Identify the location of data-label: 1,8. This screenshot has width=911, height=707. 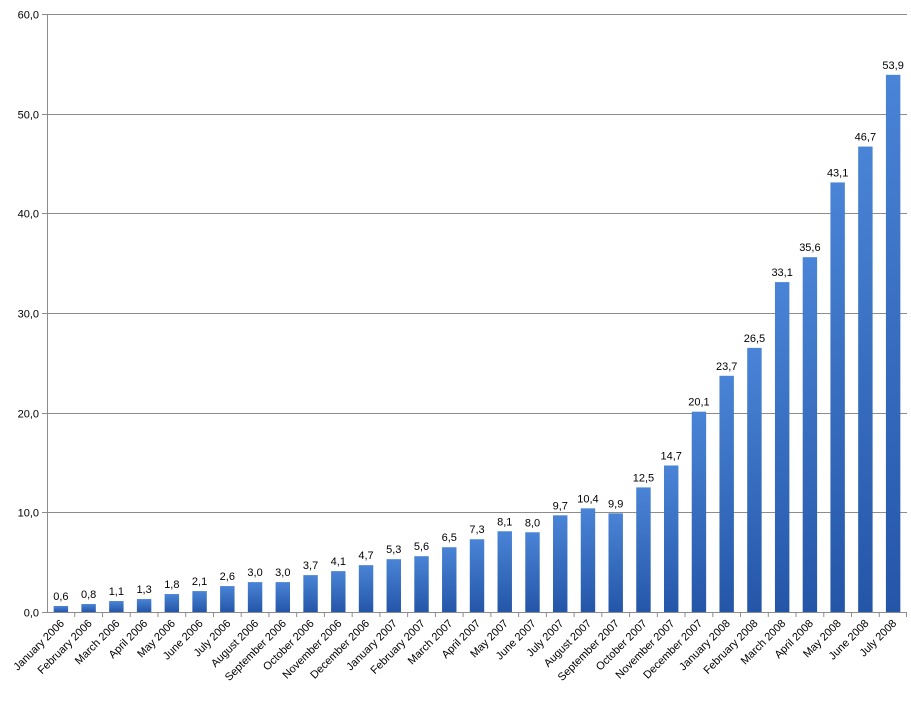
(171, 585).